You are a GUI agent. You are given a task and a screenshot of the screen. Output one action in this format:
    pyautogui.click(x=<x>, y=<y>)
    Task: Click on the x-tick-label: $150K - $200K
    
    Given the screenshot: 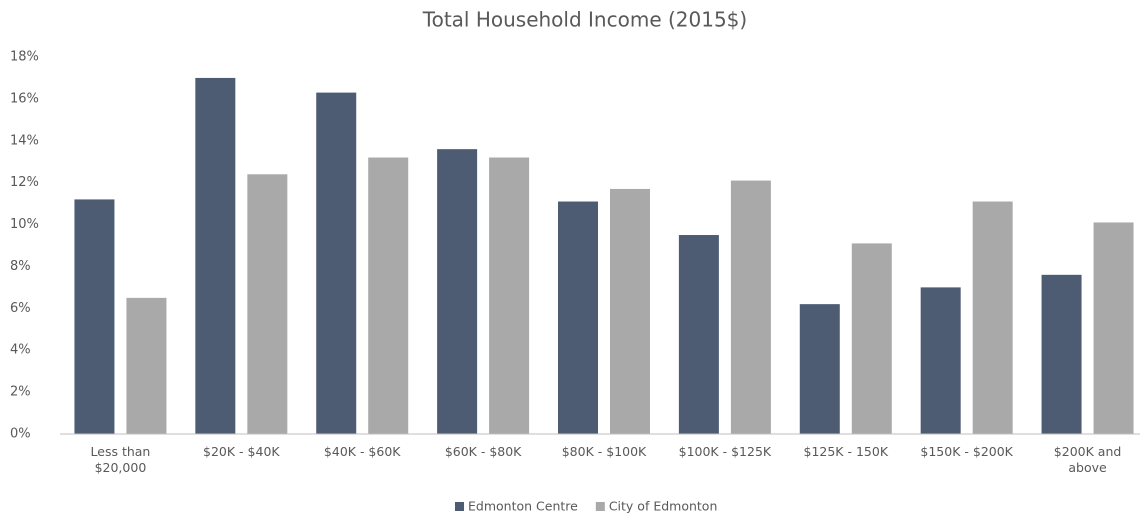 What is the action you would take?
    pyautogui.click(x=966, y=451)
    